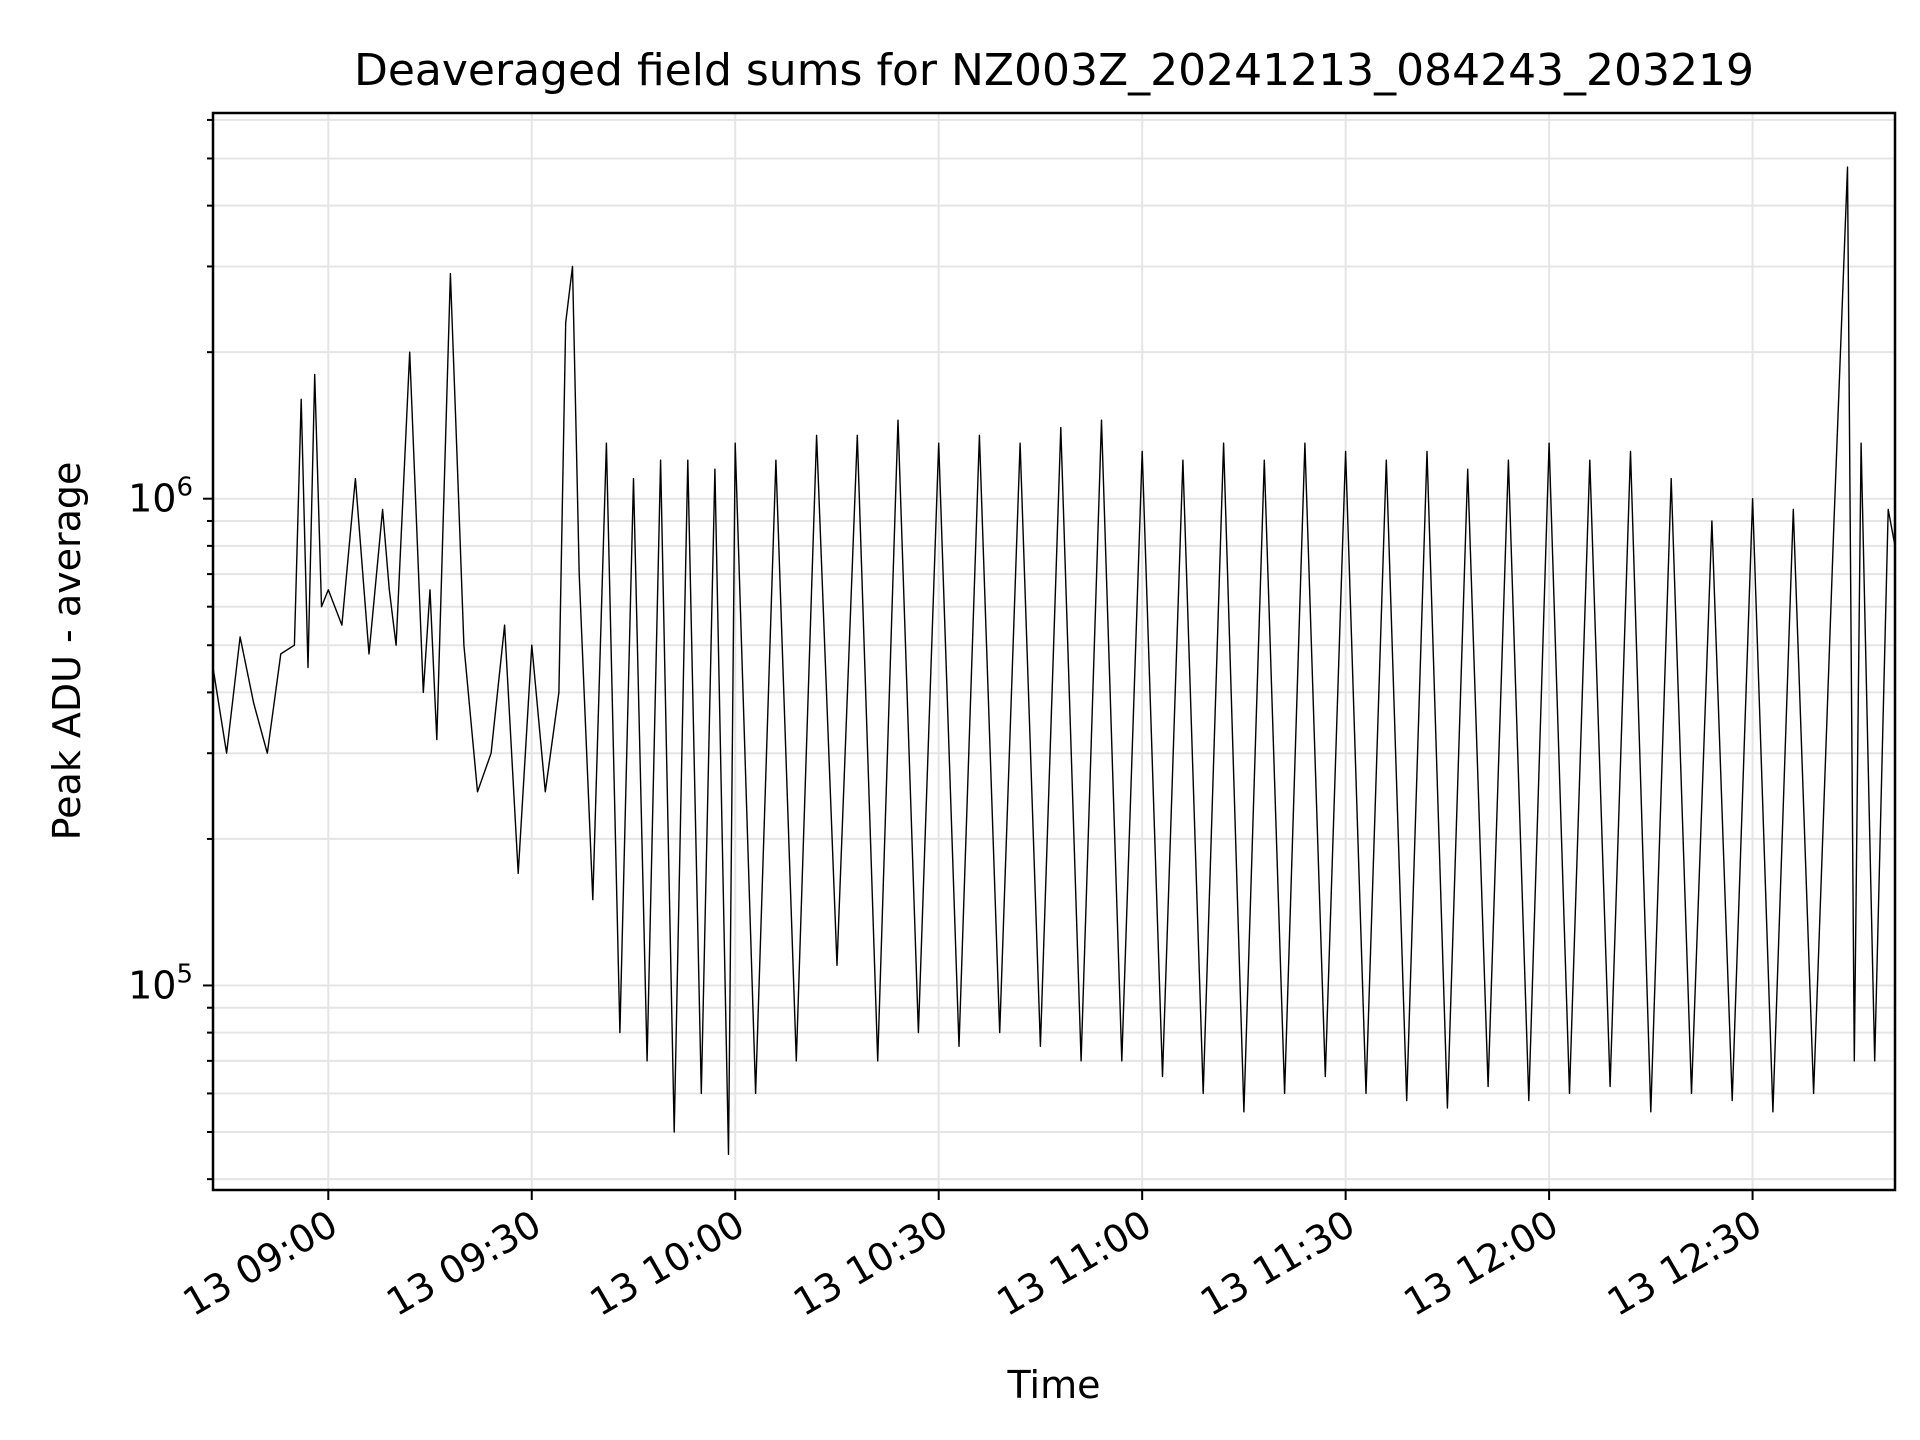 Image resolution: width=1920 pixels, height=1440 pixels. Describe the element at coordinates (184, 974) in the screenshot. I see `y-tick-exponent: 5` at that location.